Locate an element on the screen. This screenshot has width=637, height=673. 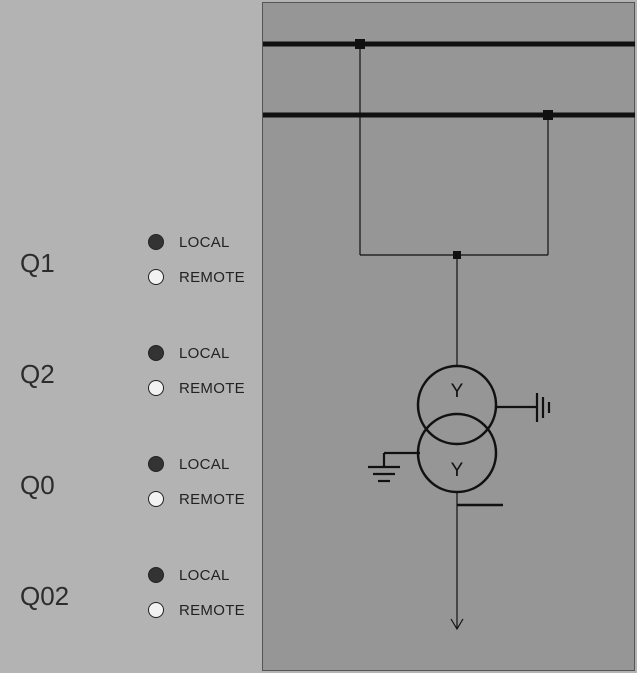
q2-local-radio is located at coordinates (156, 353).